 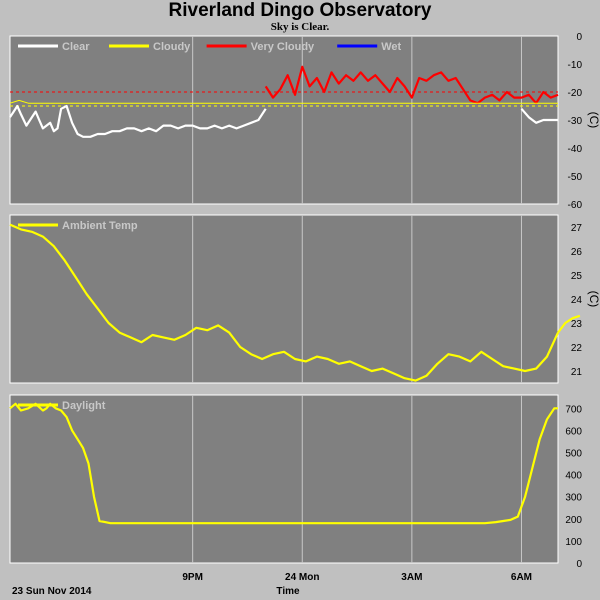 What do you see at coordinates (577, 300) in the screenshot?
I see `ytick-temp-3: 24` at bounding box center [577, 300].